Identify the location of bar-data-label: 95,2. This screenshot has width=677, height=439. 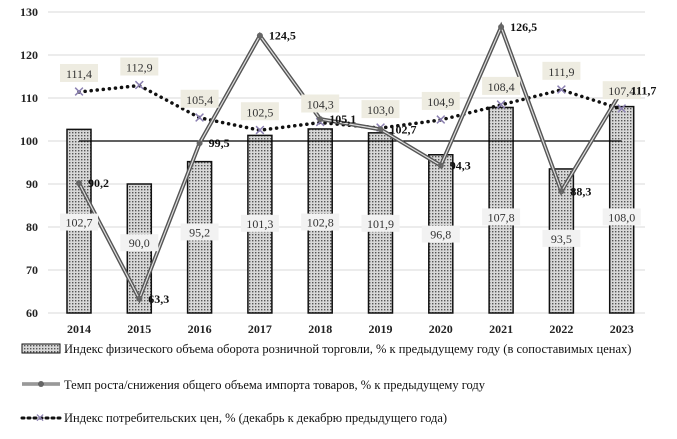
(199, 232).